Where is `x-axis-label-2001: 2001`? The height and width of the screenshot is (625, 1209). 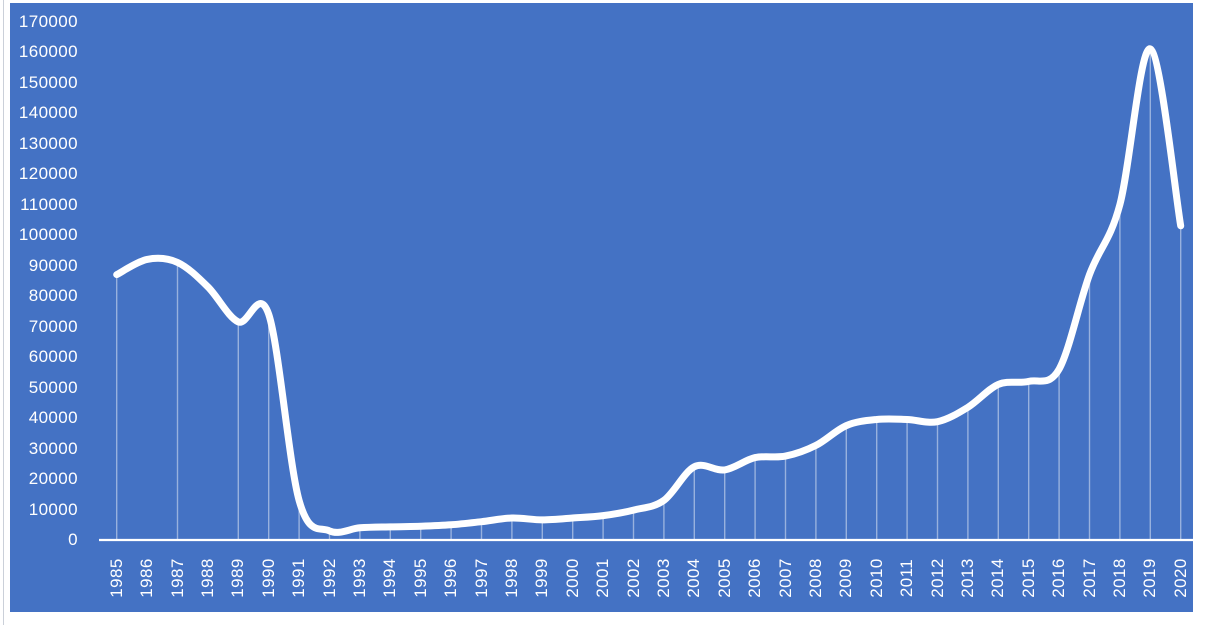 x-axis-label-2001: 2001 is located at coordinates (603, 578).